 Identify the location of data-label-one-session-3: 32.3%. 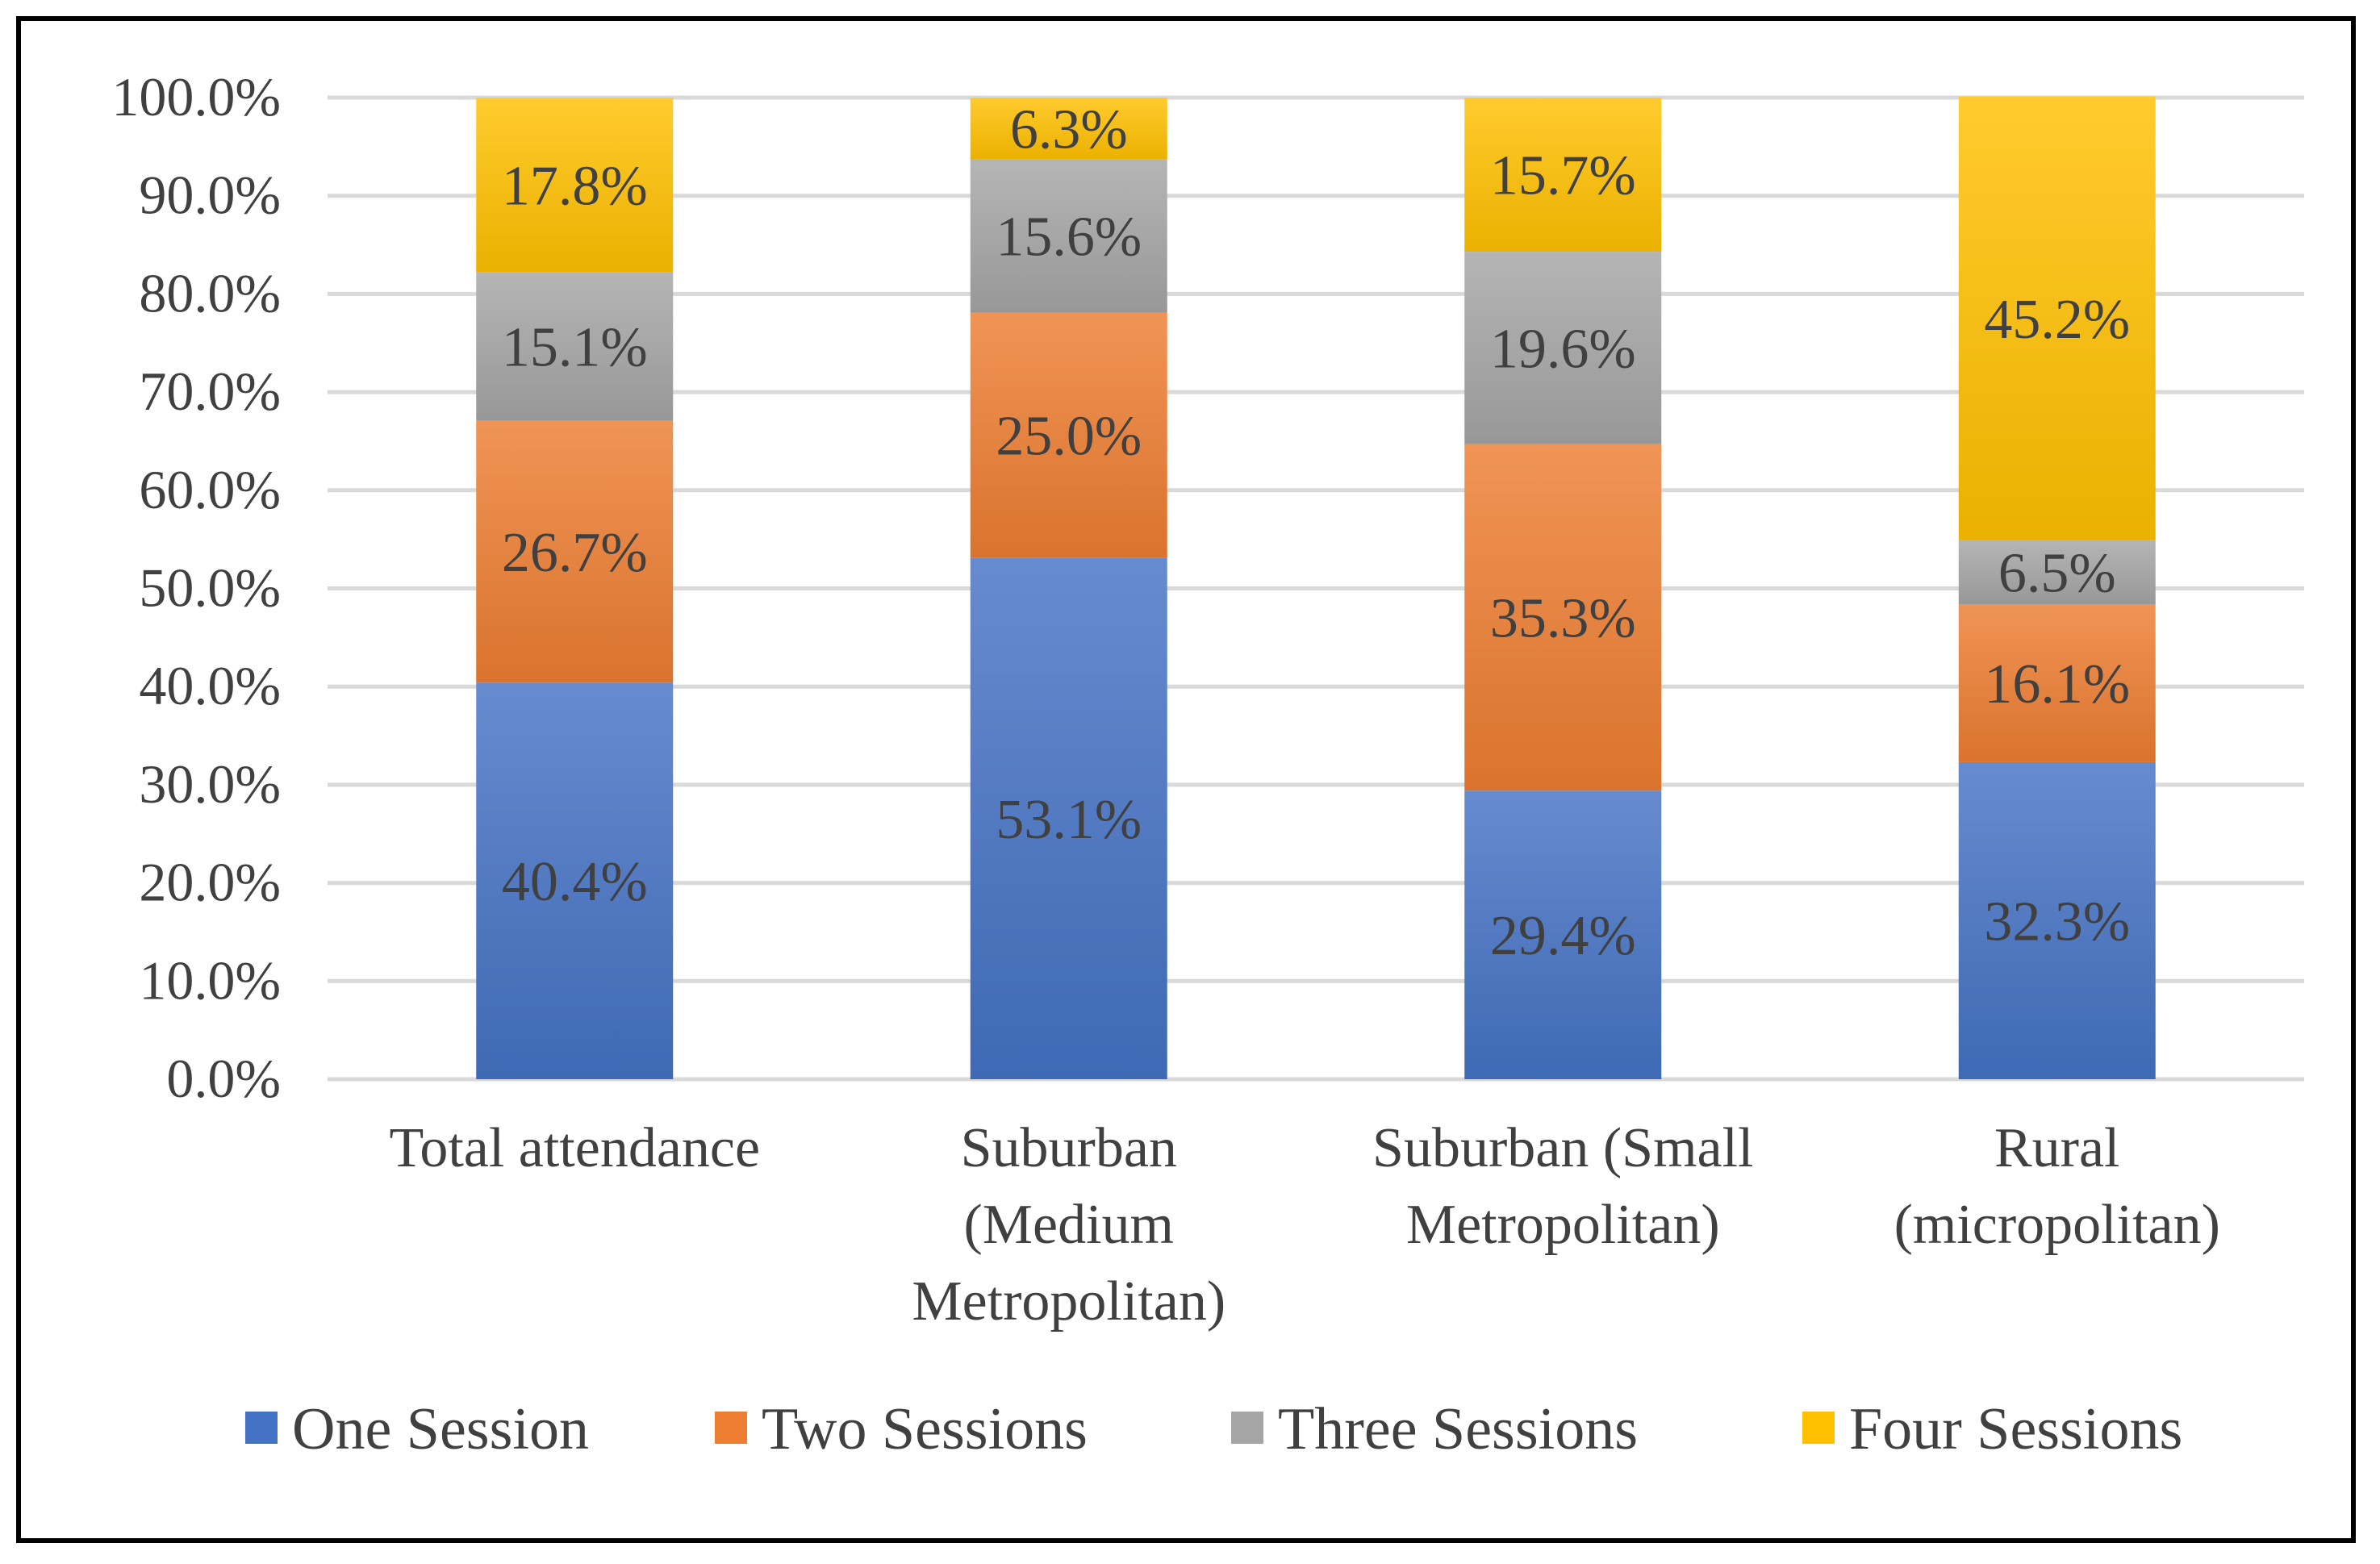
(2057, 922).